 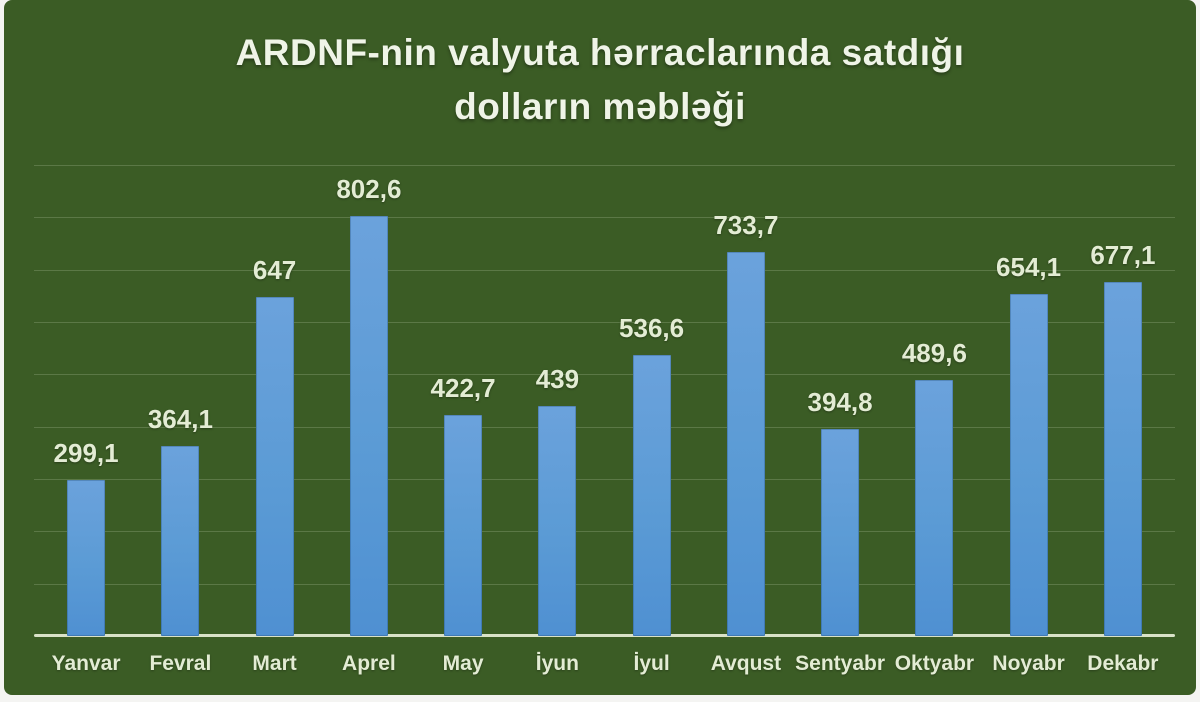 I want to click on bar-value-label: 394,8, so click(x=840, y=402).